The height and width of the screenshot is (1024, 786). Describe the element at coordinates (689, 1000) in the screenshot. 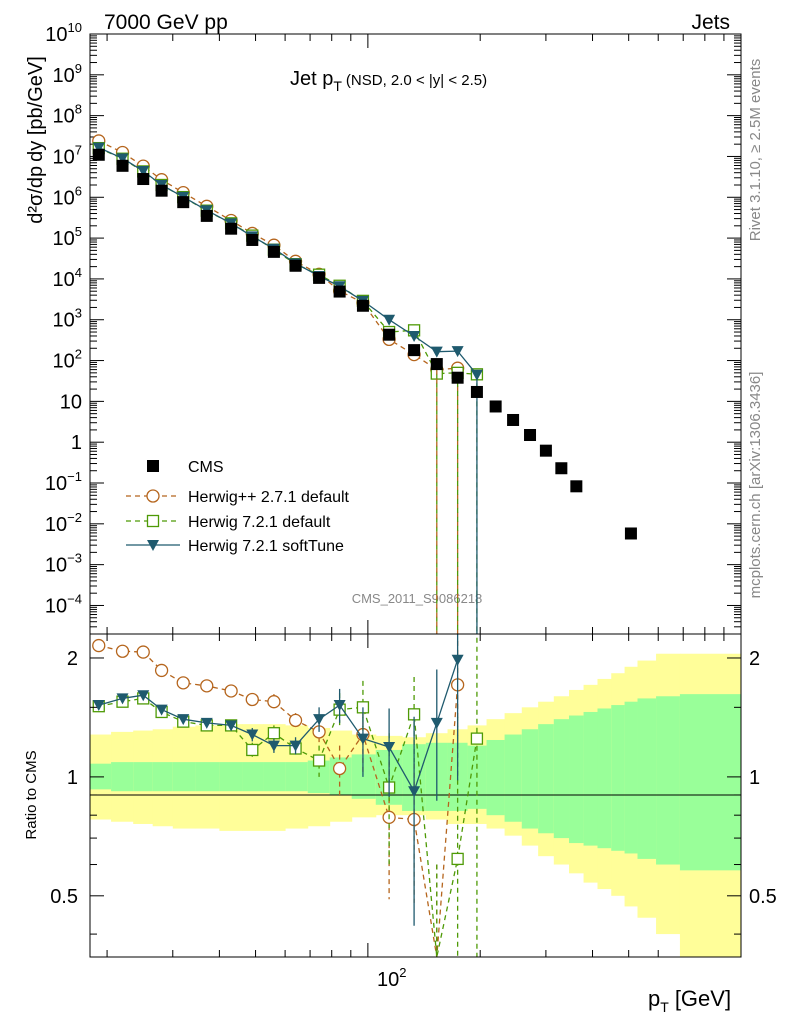

I see `x-axis-label: pT [GeV]` at that location.